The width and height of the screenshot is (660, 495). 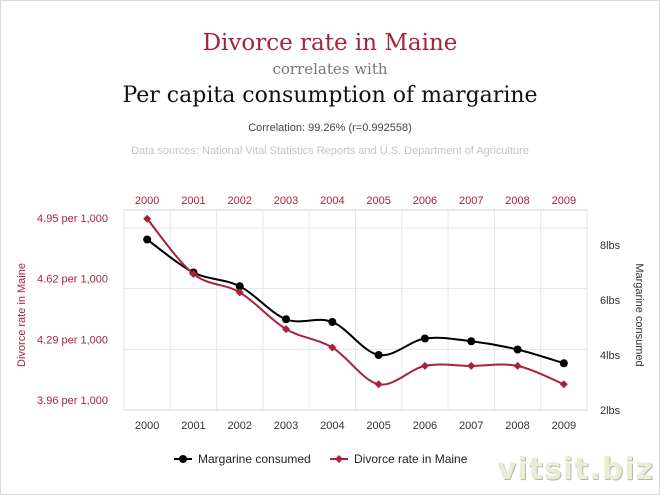 What do you see at coordinates (72, 280) in the screenshot?
I see `left-axis-tick-label: 4.62 per 1,000` at bounding box center [72, 280].